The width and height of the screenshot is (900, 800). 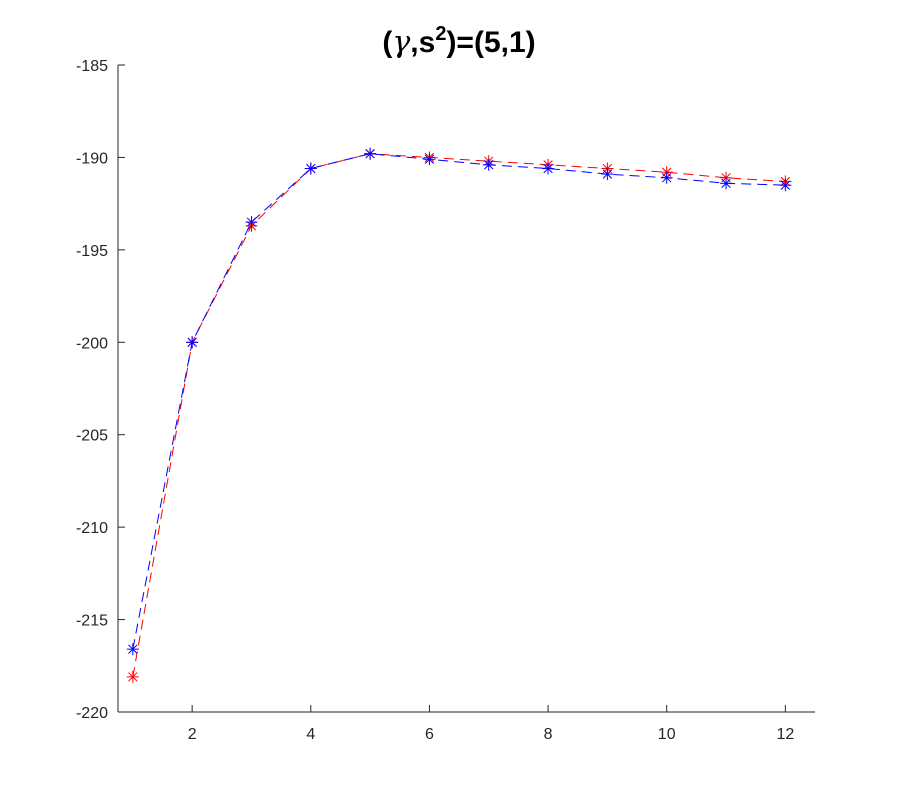 What do you see at coordinates (440, 34) in the screenshot?
I see `title-superscript: 2` at bounding box center [440, 34].